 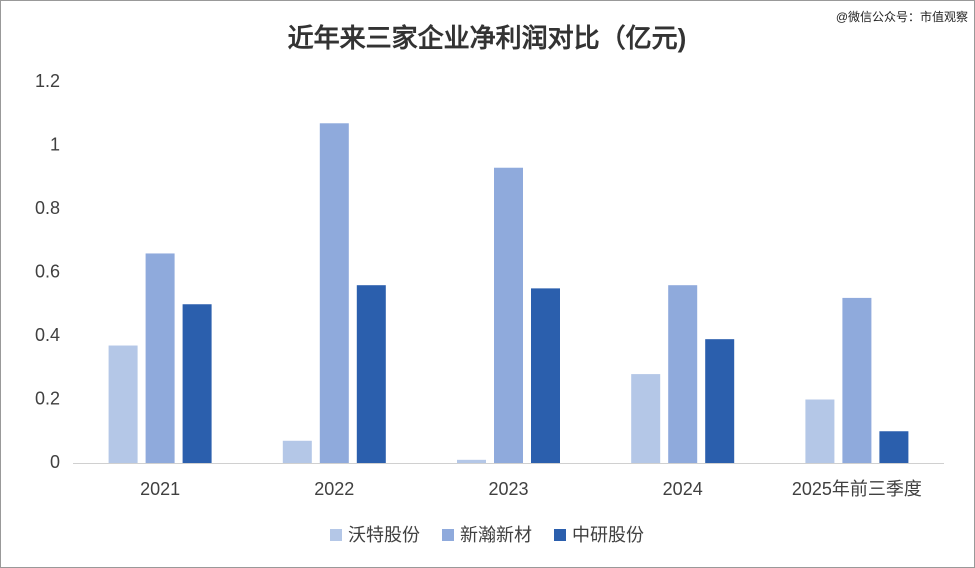 I want to click on y-tick-label: 0.6, so click(x=47, y=271).